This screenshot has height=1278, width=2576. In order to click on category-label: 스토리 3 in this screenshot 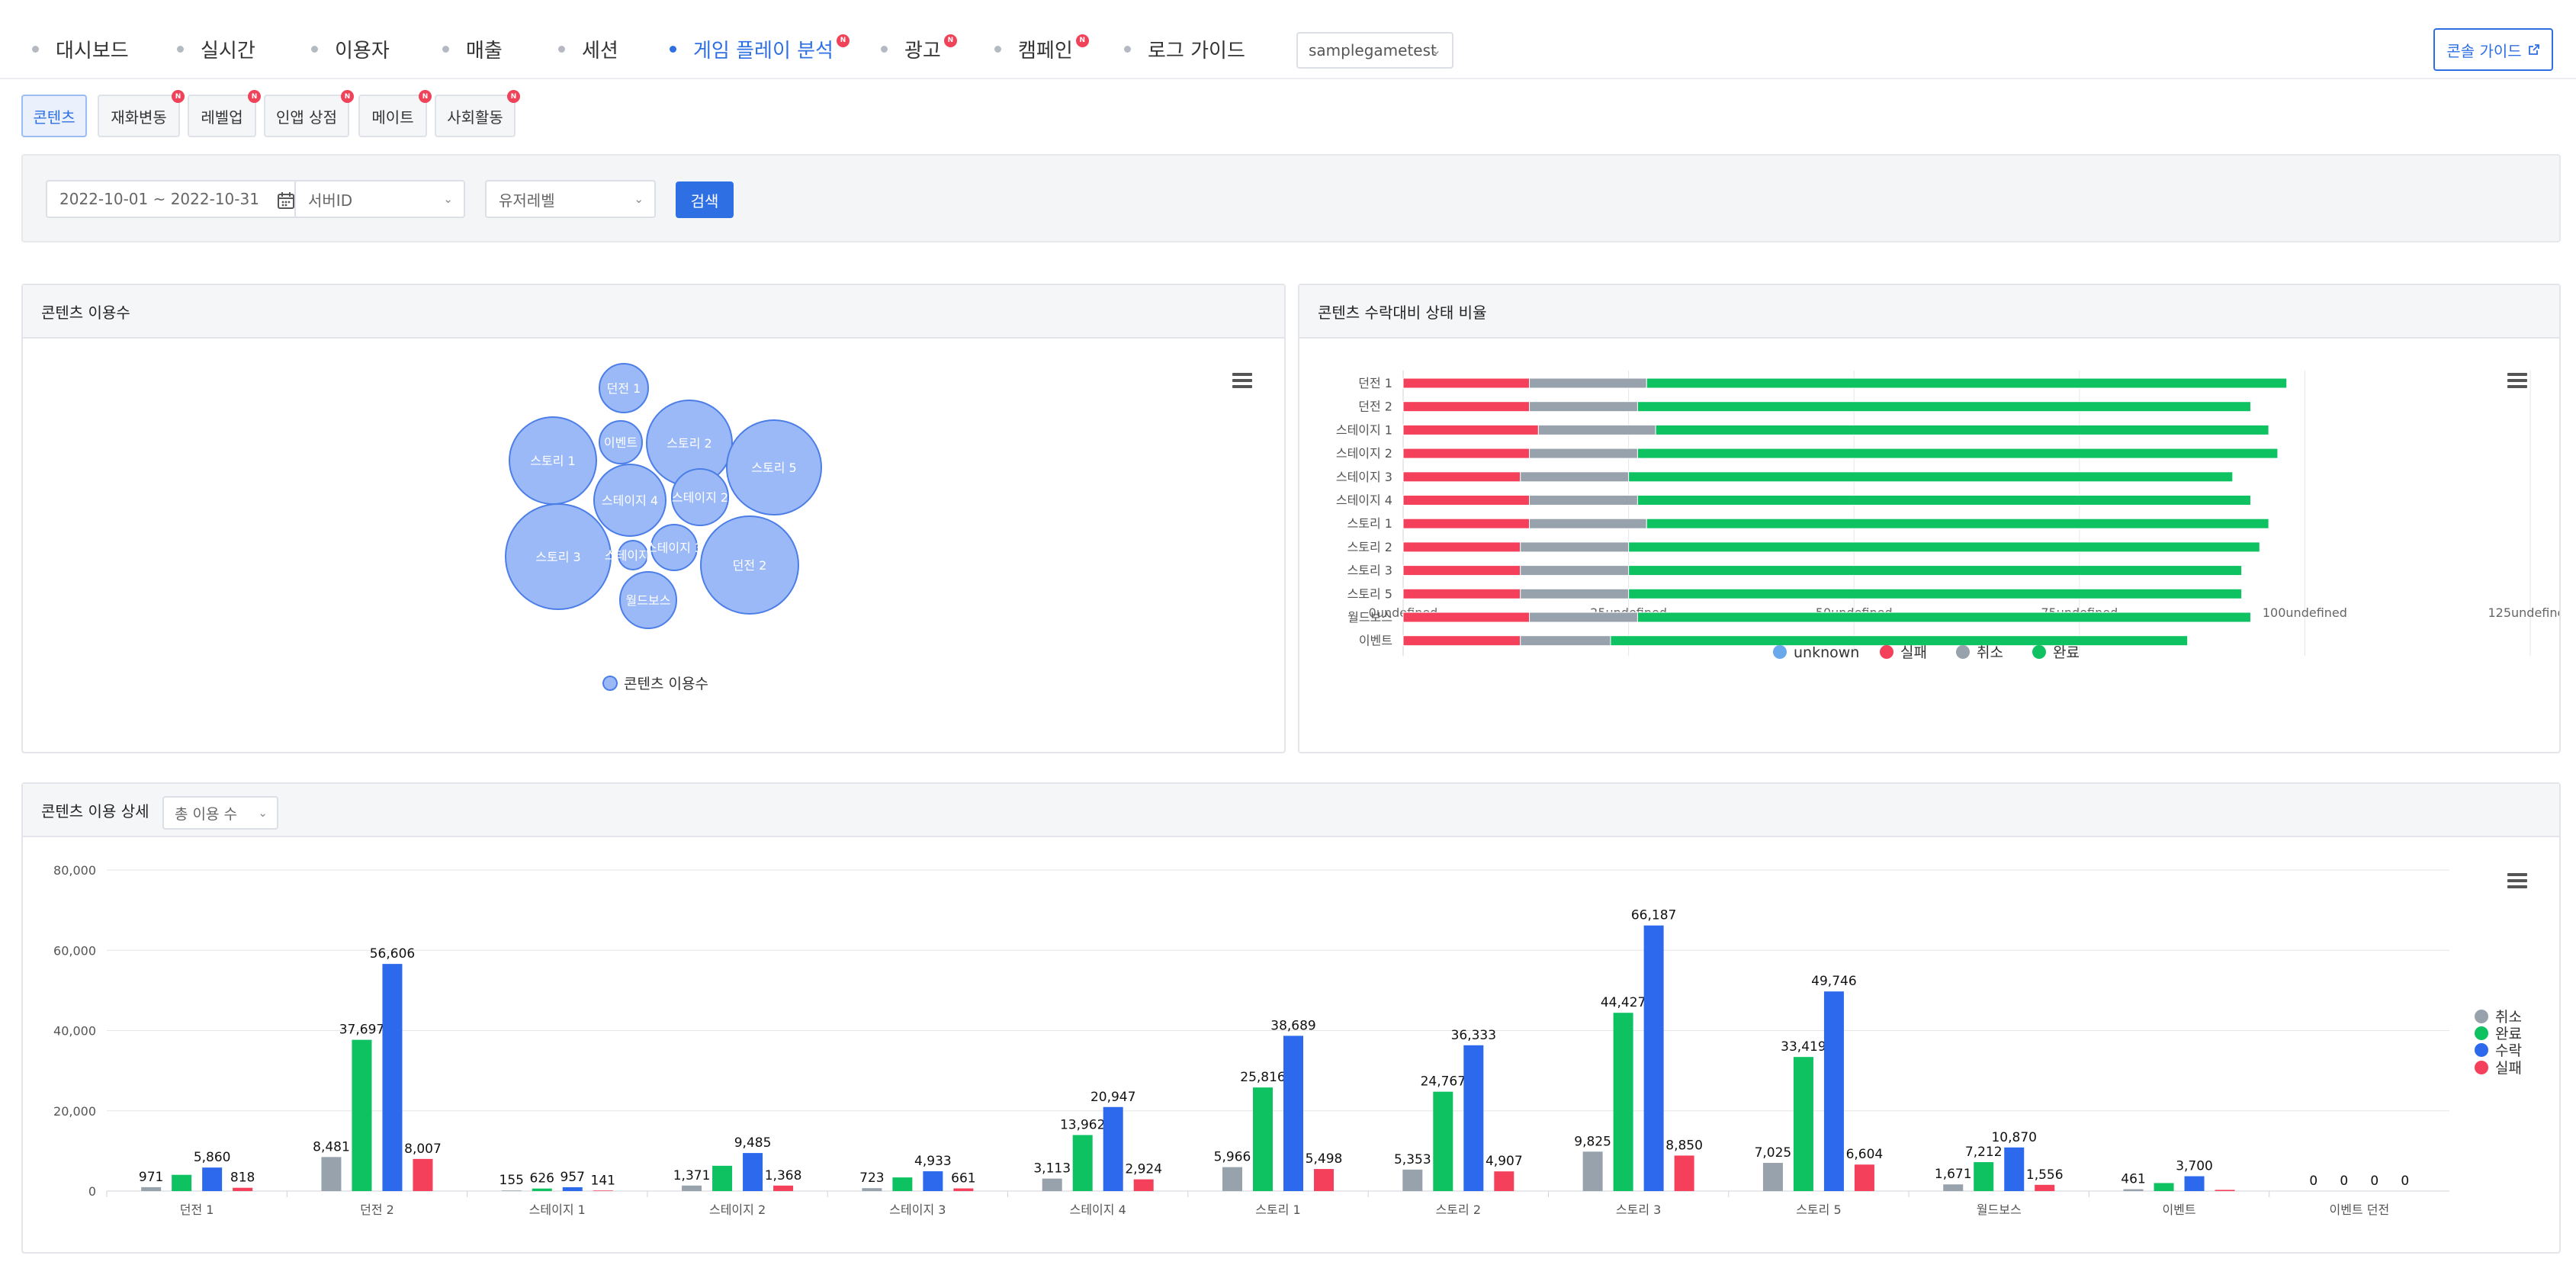, I will do `click(1369, 571)`.